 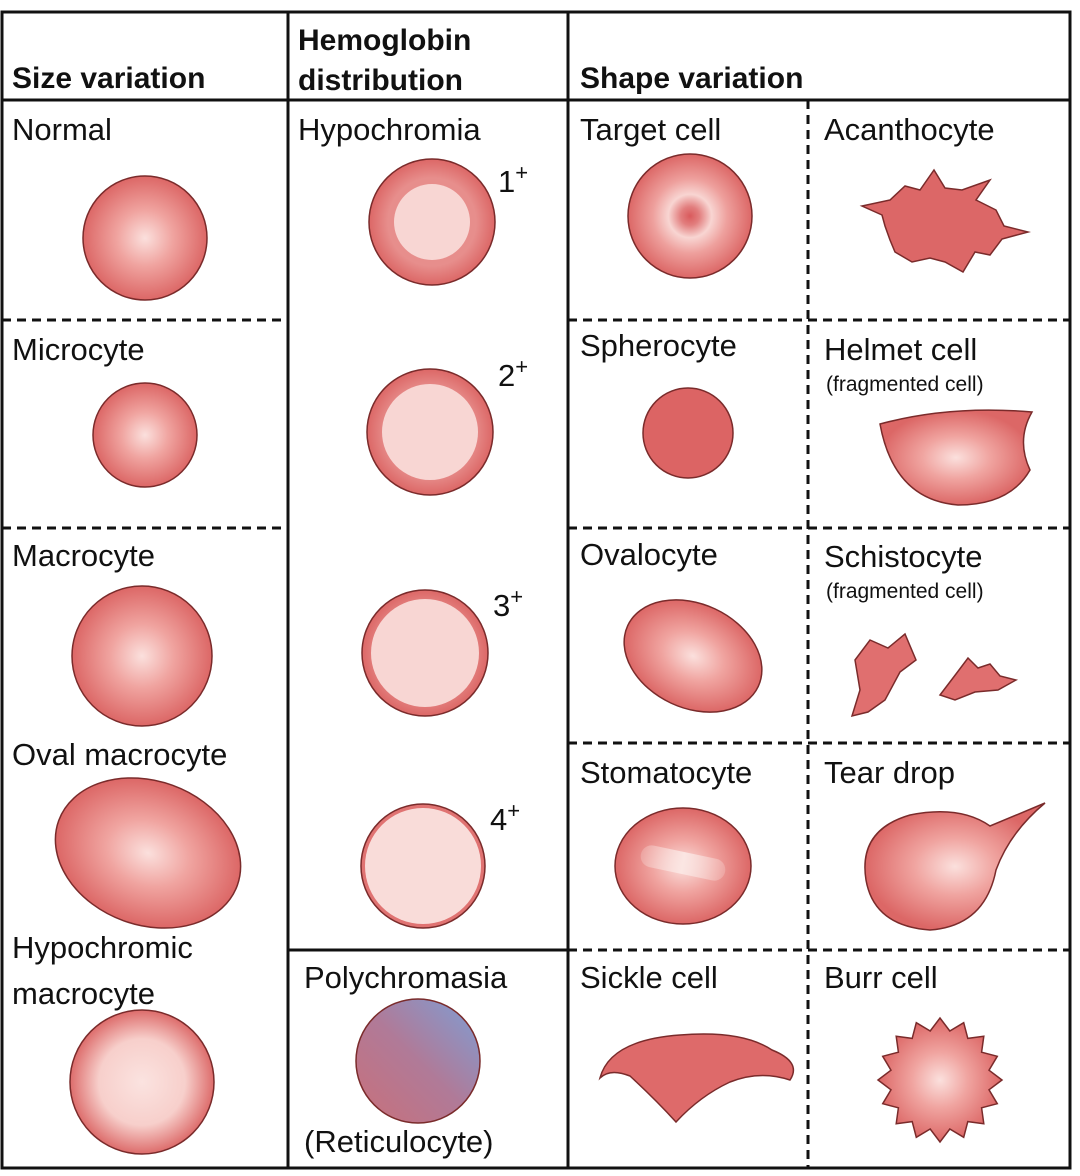 What do you see at coordinates (418, 1061) in the screenshot?
I see `polychromatic-cell` at bounding box center [418, 1061].